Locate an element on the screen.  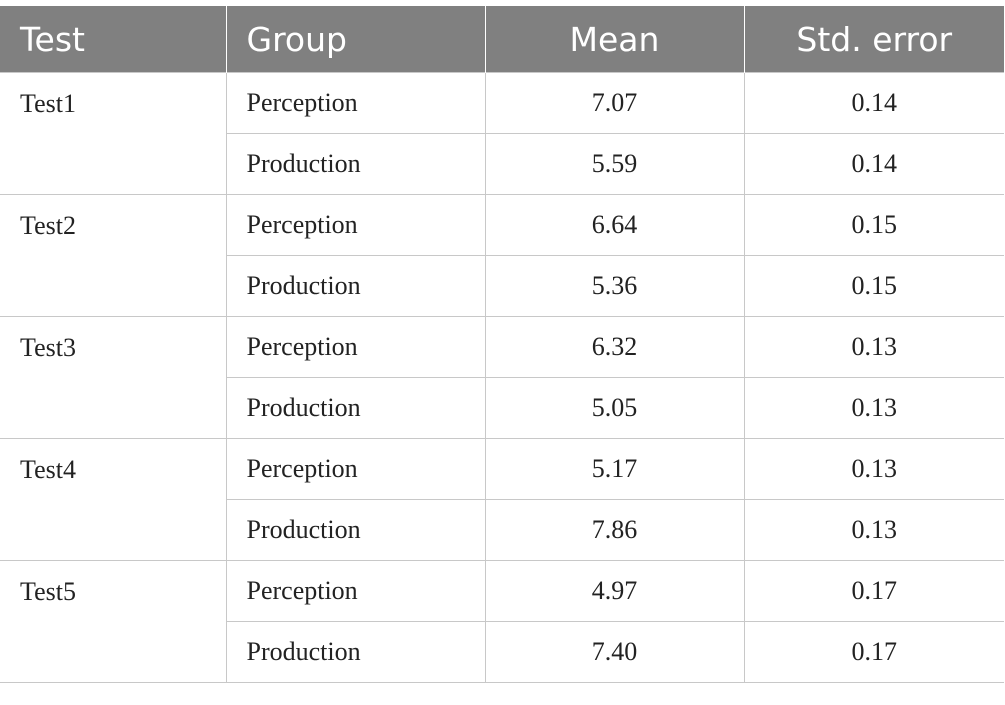
header-mean: Mean is located at coordinates (615, 39).